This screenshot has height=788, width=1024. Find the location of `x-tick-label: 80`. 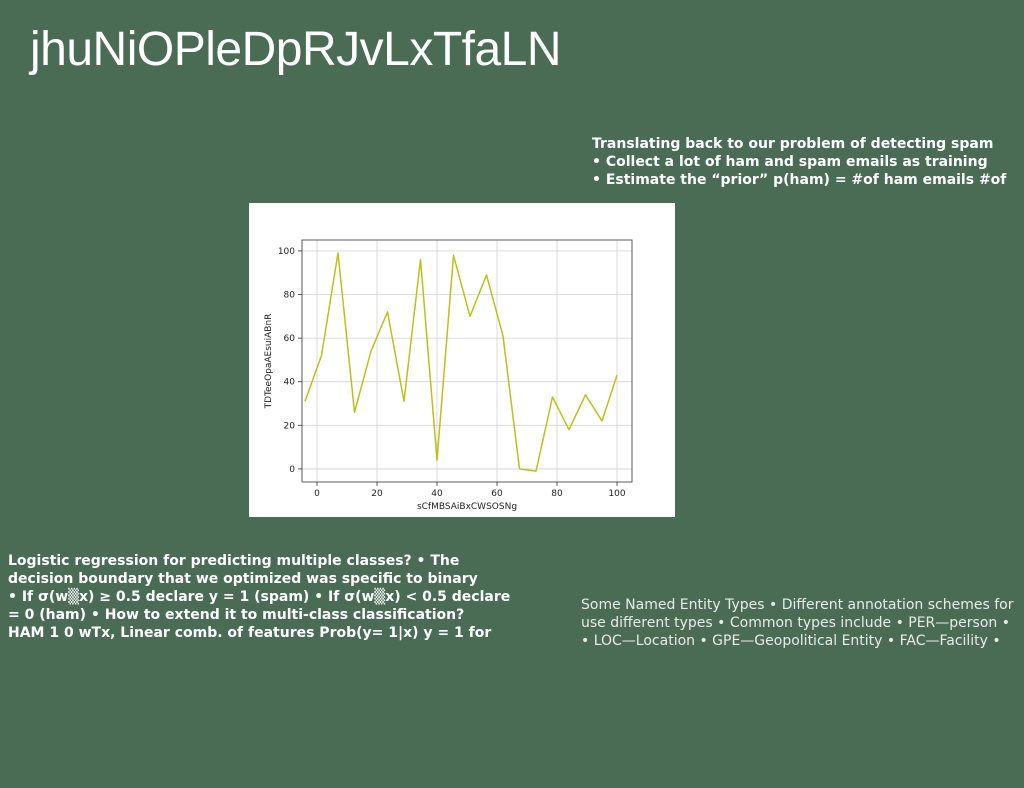

x-tick-label: 80 is located at coordinates (557, 494).